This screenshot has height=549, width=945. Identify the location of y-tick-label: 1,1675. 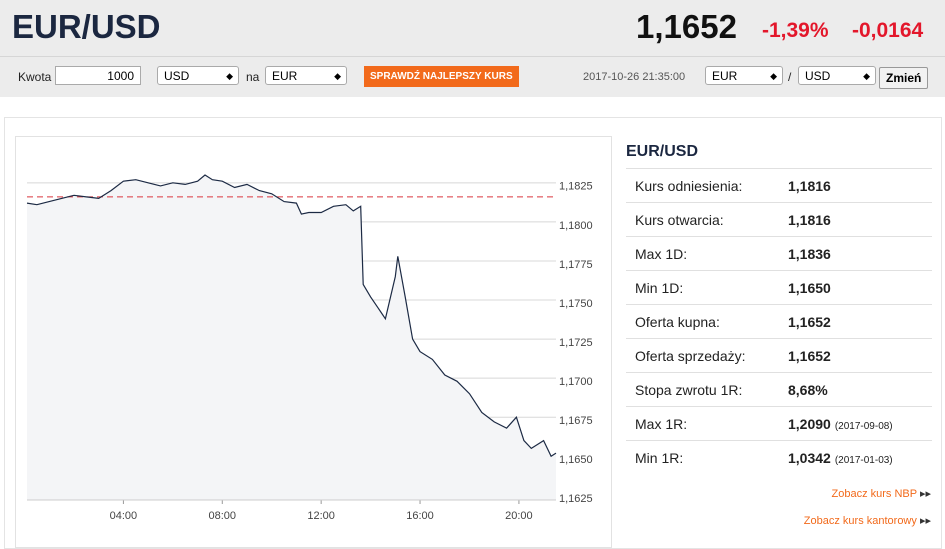
(576, 421).